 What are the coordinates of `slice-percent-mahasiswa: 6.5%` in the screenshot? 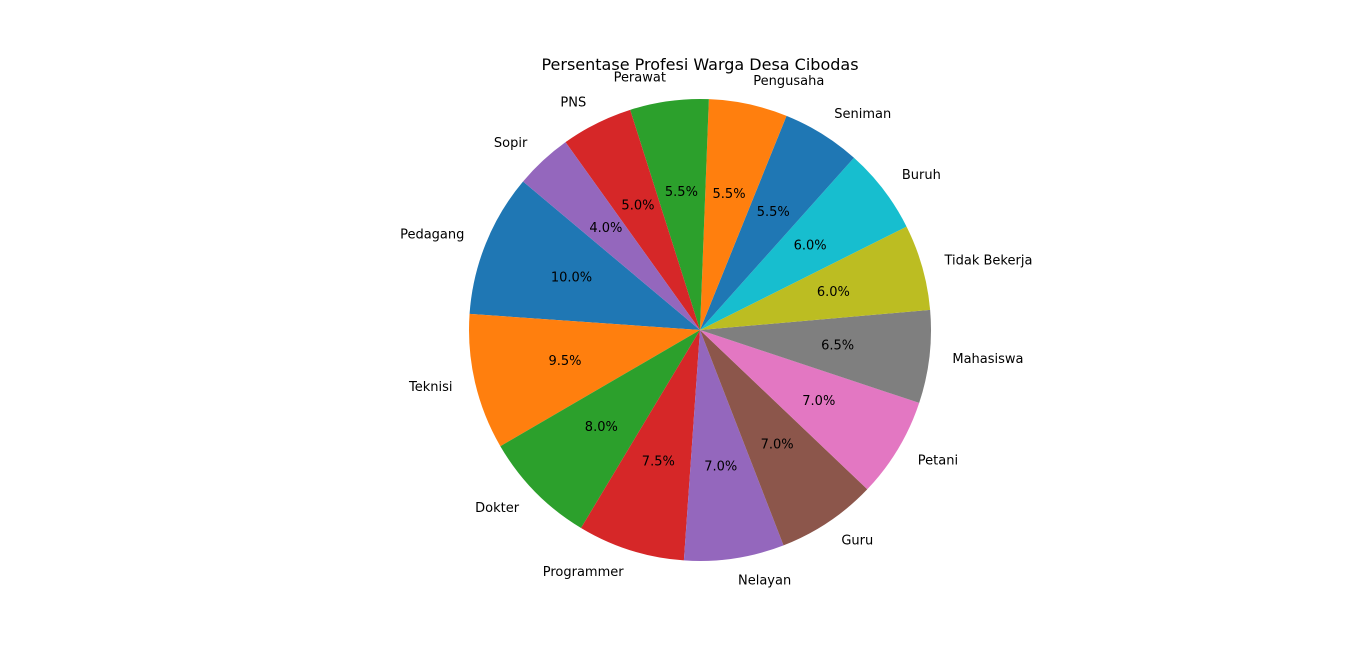 It's located at (837, 346).